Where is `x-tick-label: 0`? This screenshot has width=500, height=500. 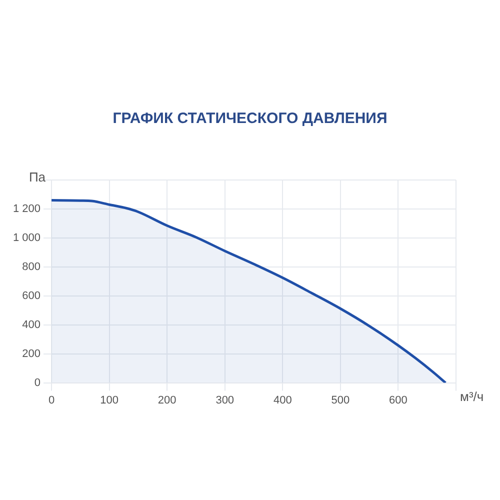 x-tick-label: 0 is located at coordinates (51, 400).